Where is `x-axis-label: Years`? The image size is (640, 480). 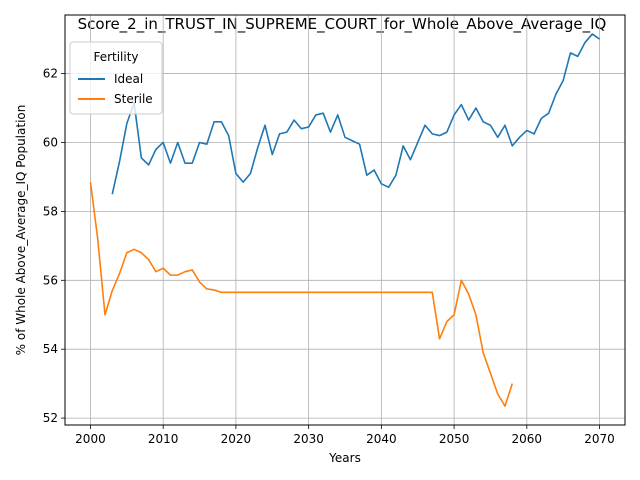 x-axis-label: Years is located at coordinates (344, 458).